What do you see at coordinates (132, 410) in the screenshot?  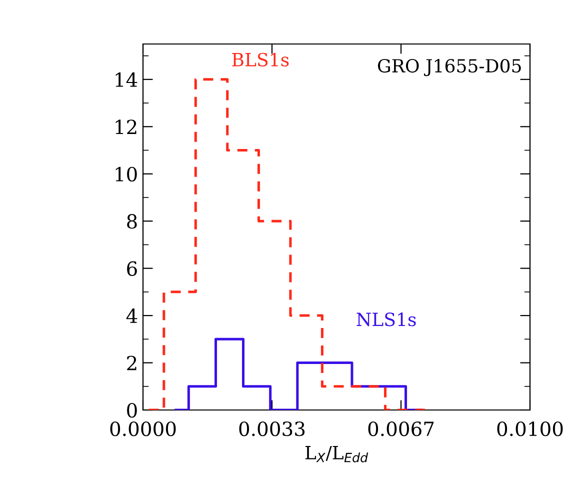 I see `y-tick-label: 0` at bounding box center [132, 410].